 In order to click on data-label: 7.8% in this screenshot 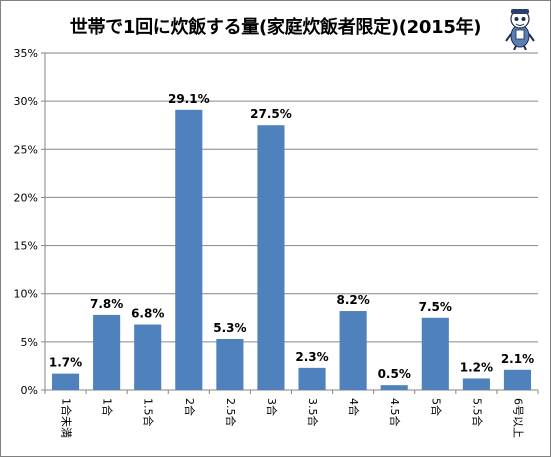, I will do `click(106, 304)`.